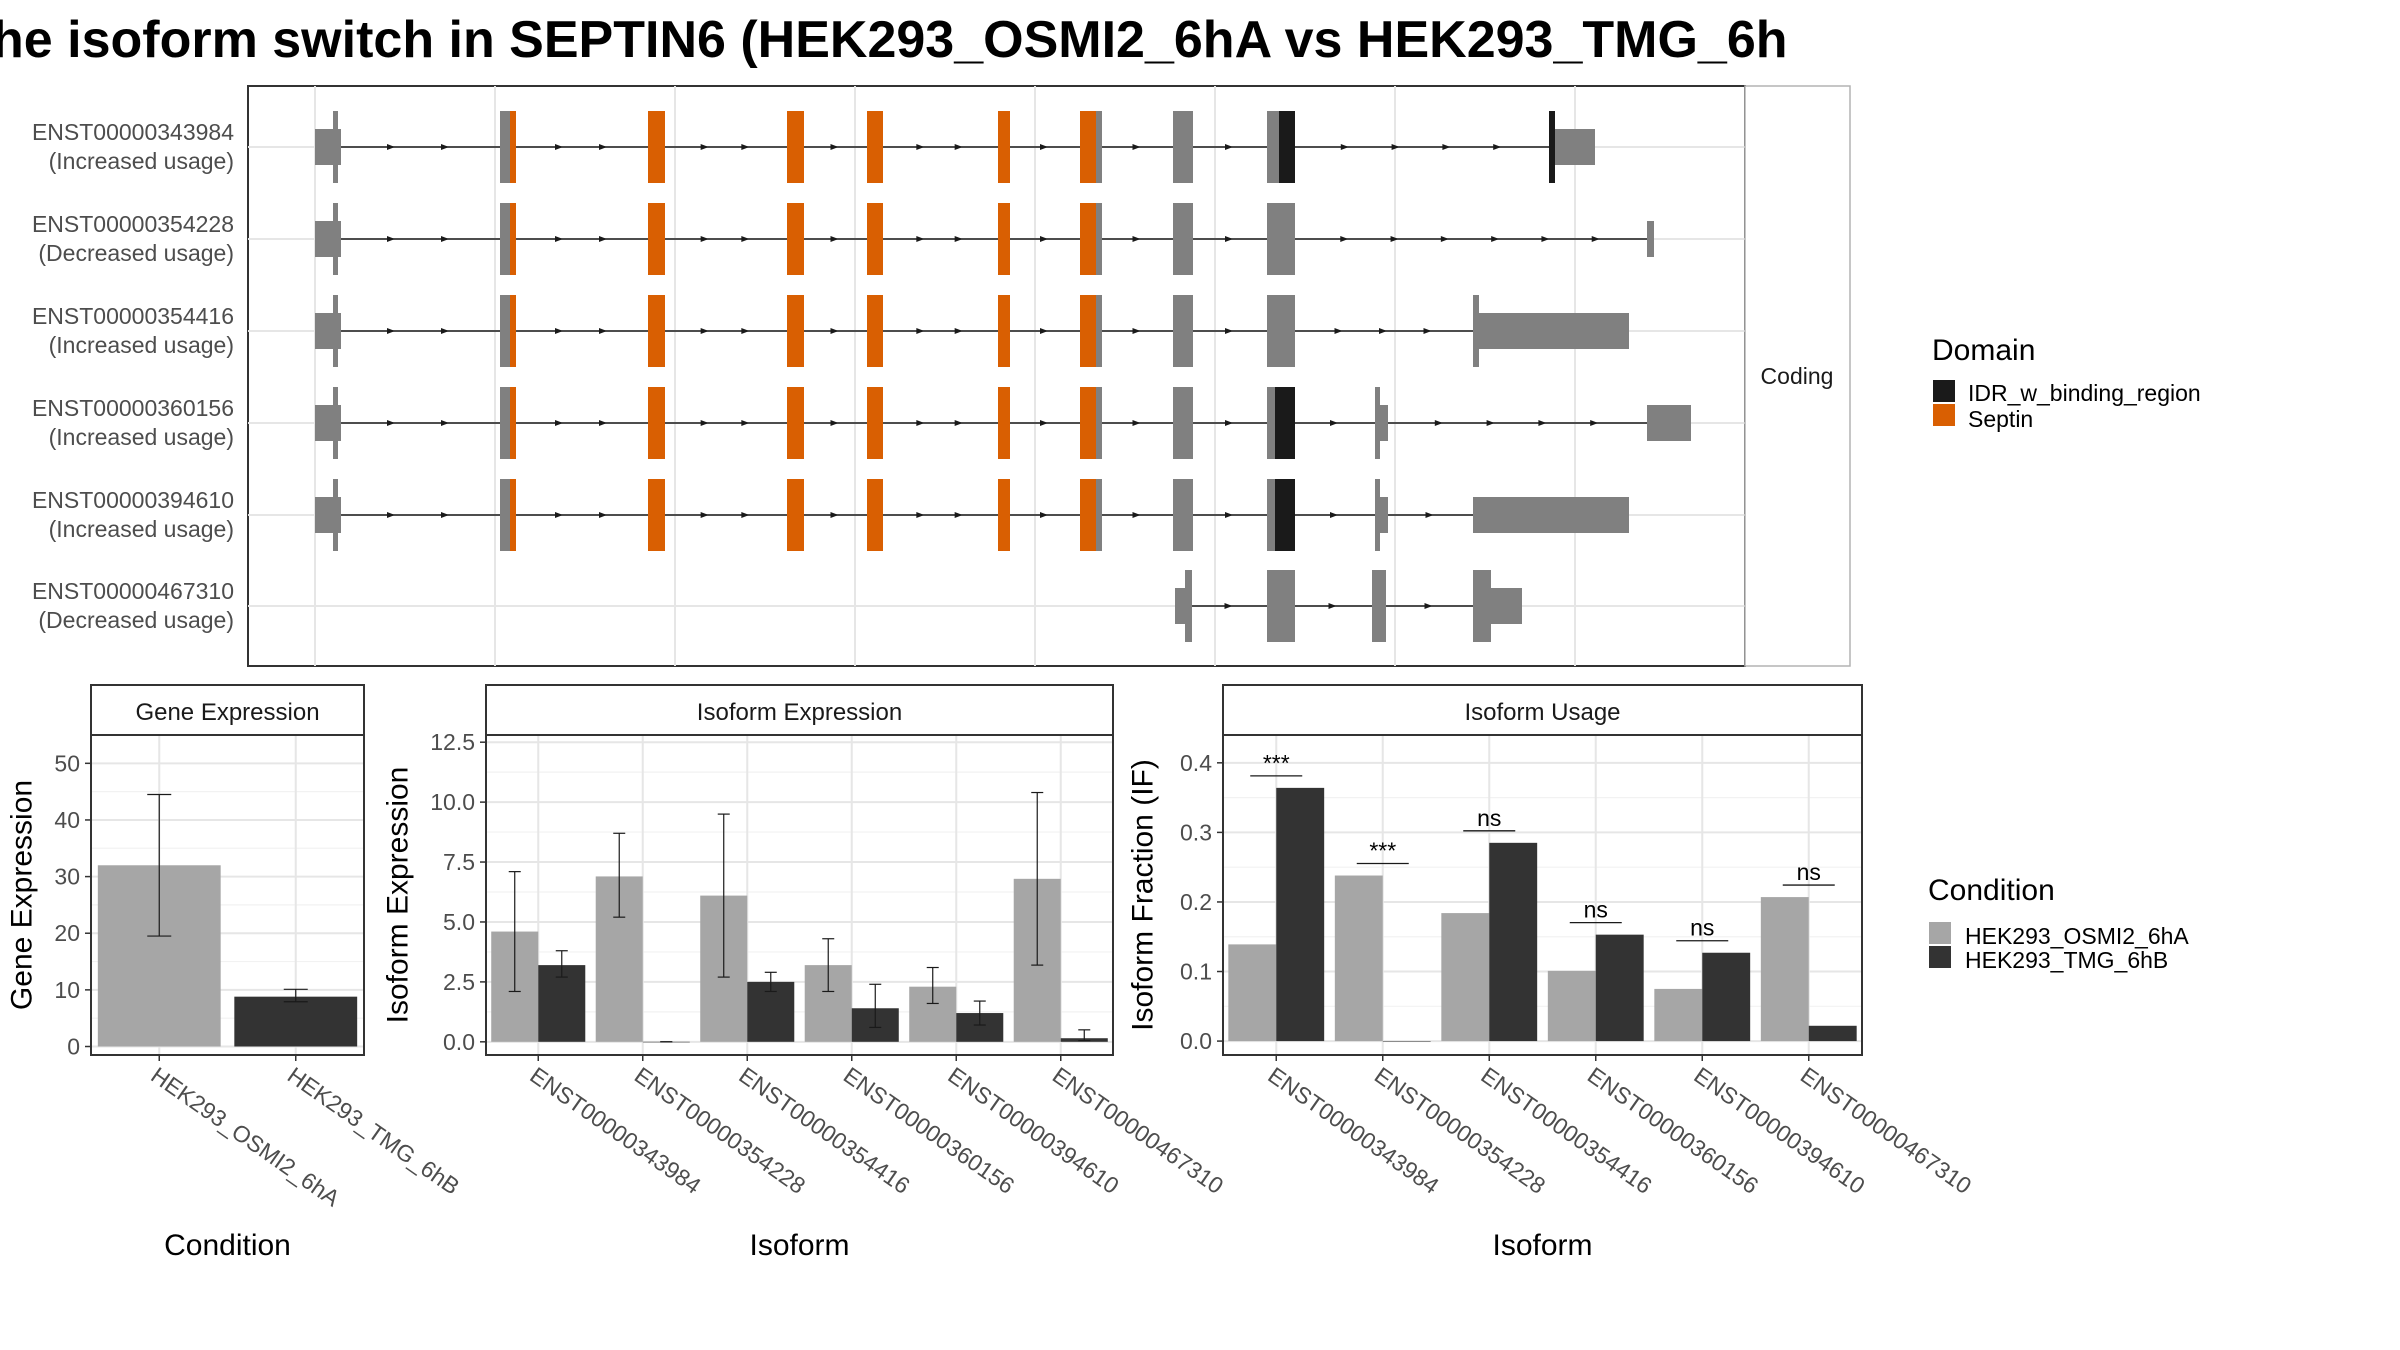  What do you see at coordinates (459, 1042) in the screenshot?
I see `y-tick-label: 0.0` at bounding box center [459, 1042].